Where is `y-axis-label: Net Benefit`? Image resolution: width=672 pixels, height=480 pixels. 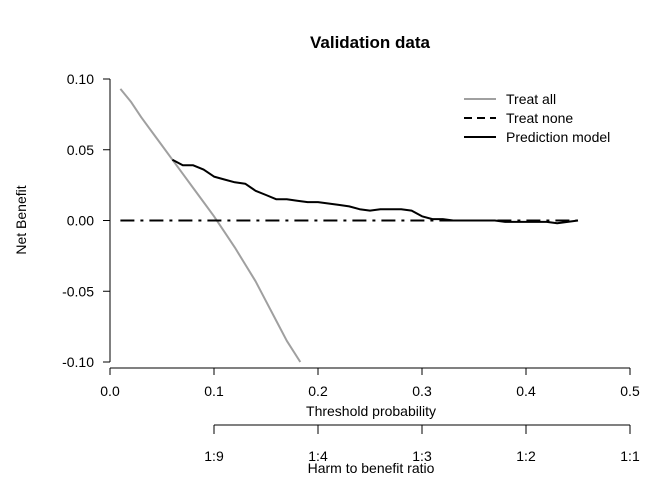 y-axis-label: Net Benefit is located at coordinates (21, 219).